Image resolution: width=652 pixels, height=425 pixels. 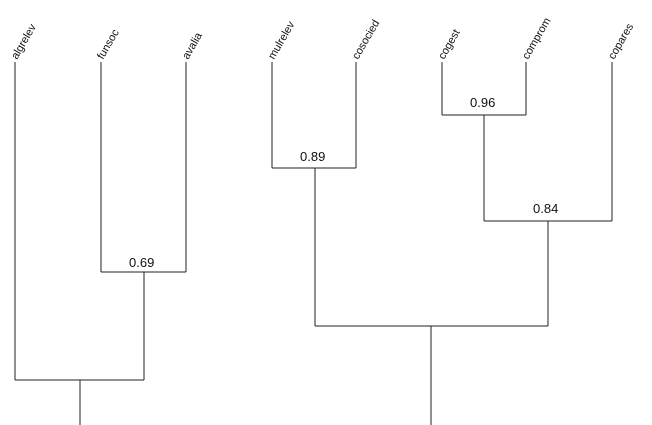 I want to click on leaf-label-funsoc: funsoc, so click(x=108, y=44).